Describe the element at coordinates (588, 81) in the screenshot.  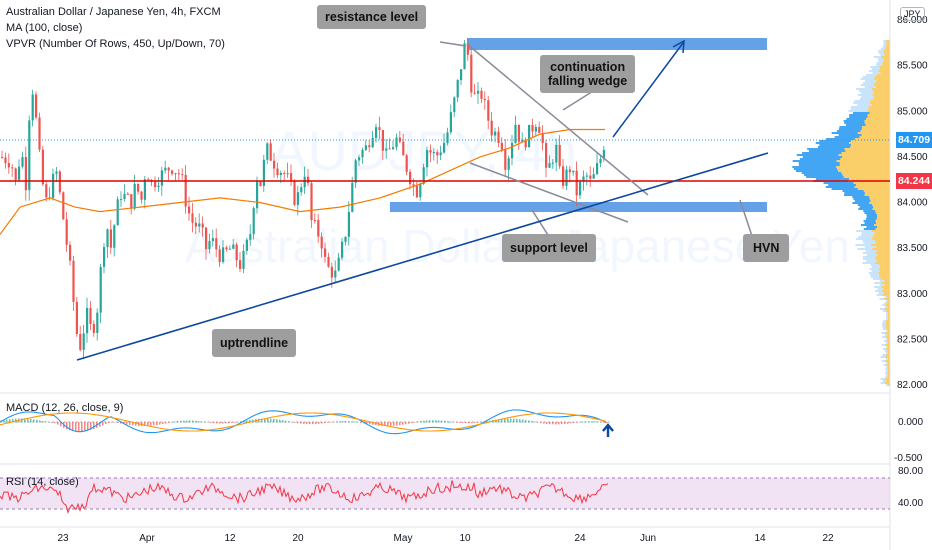
I see `continuation-label-line2: falling wedge` at that location.